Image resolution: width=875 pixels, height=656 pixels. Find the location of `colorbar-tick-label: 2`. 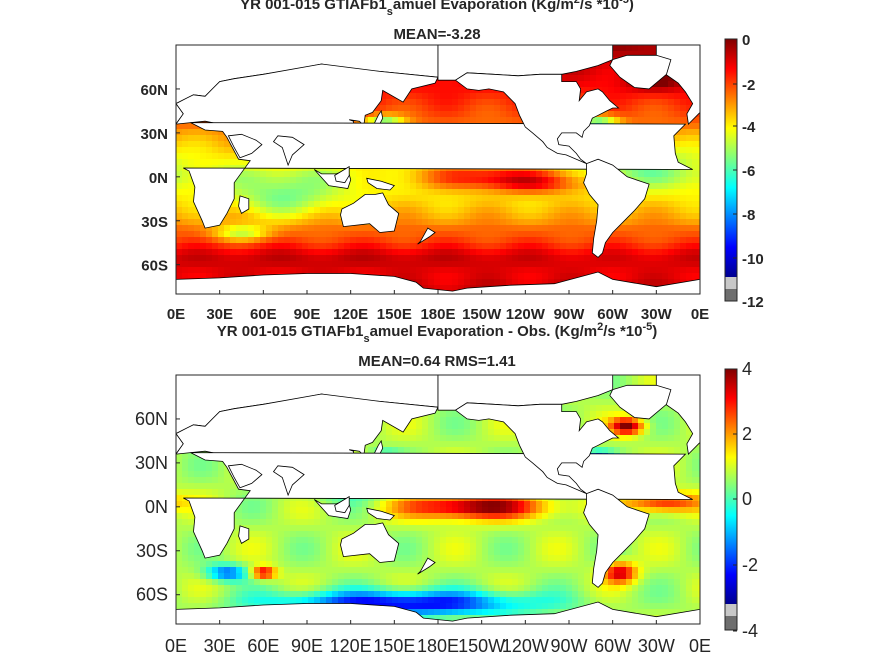

colorbar-tick-label: 2 is located at coordinates (747, 434).